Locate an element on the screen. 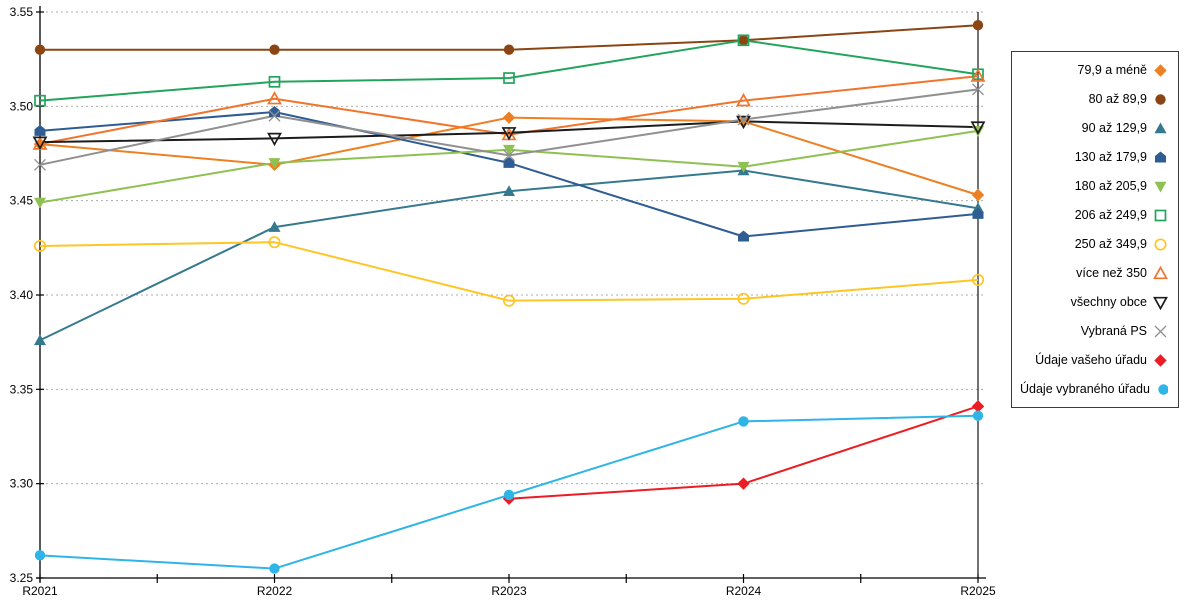  legend-item-4: 180 až 205,9 is located at coordinates (1094, 186).